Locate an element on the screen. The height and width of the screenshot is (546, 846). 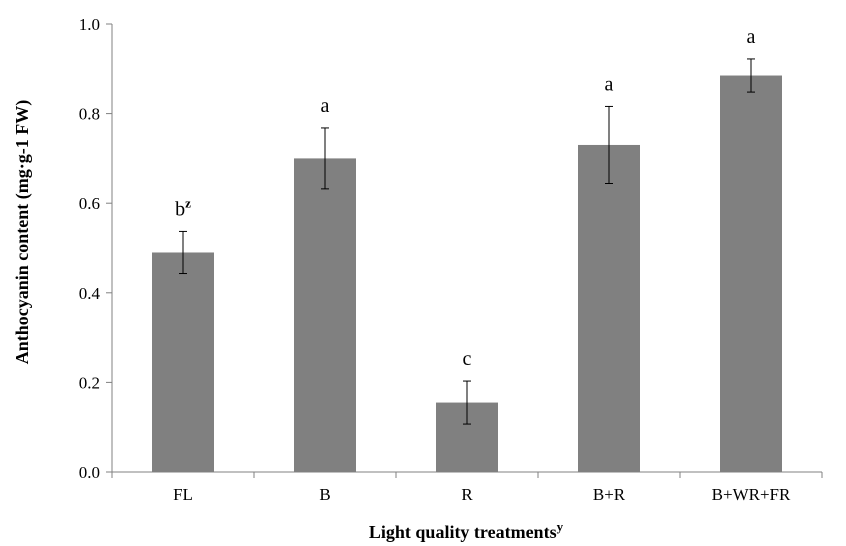
x-tick-label: B is located at coordinates (324, 494).